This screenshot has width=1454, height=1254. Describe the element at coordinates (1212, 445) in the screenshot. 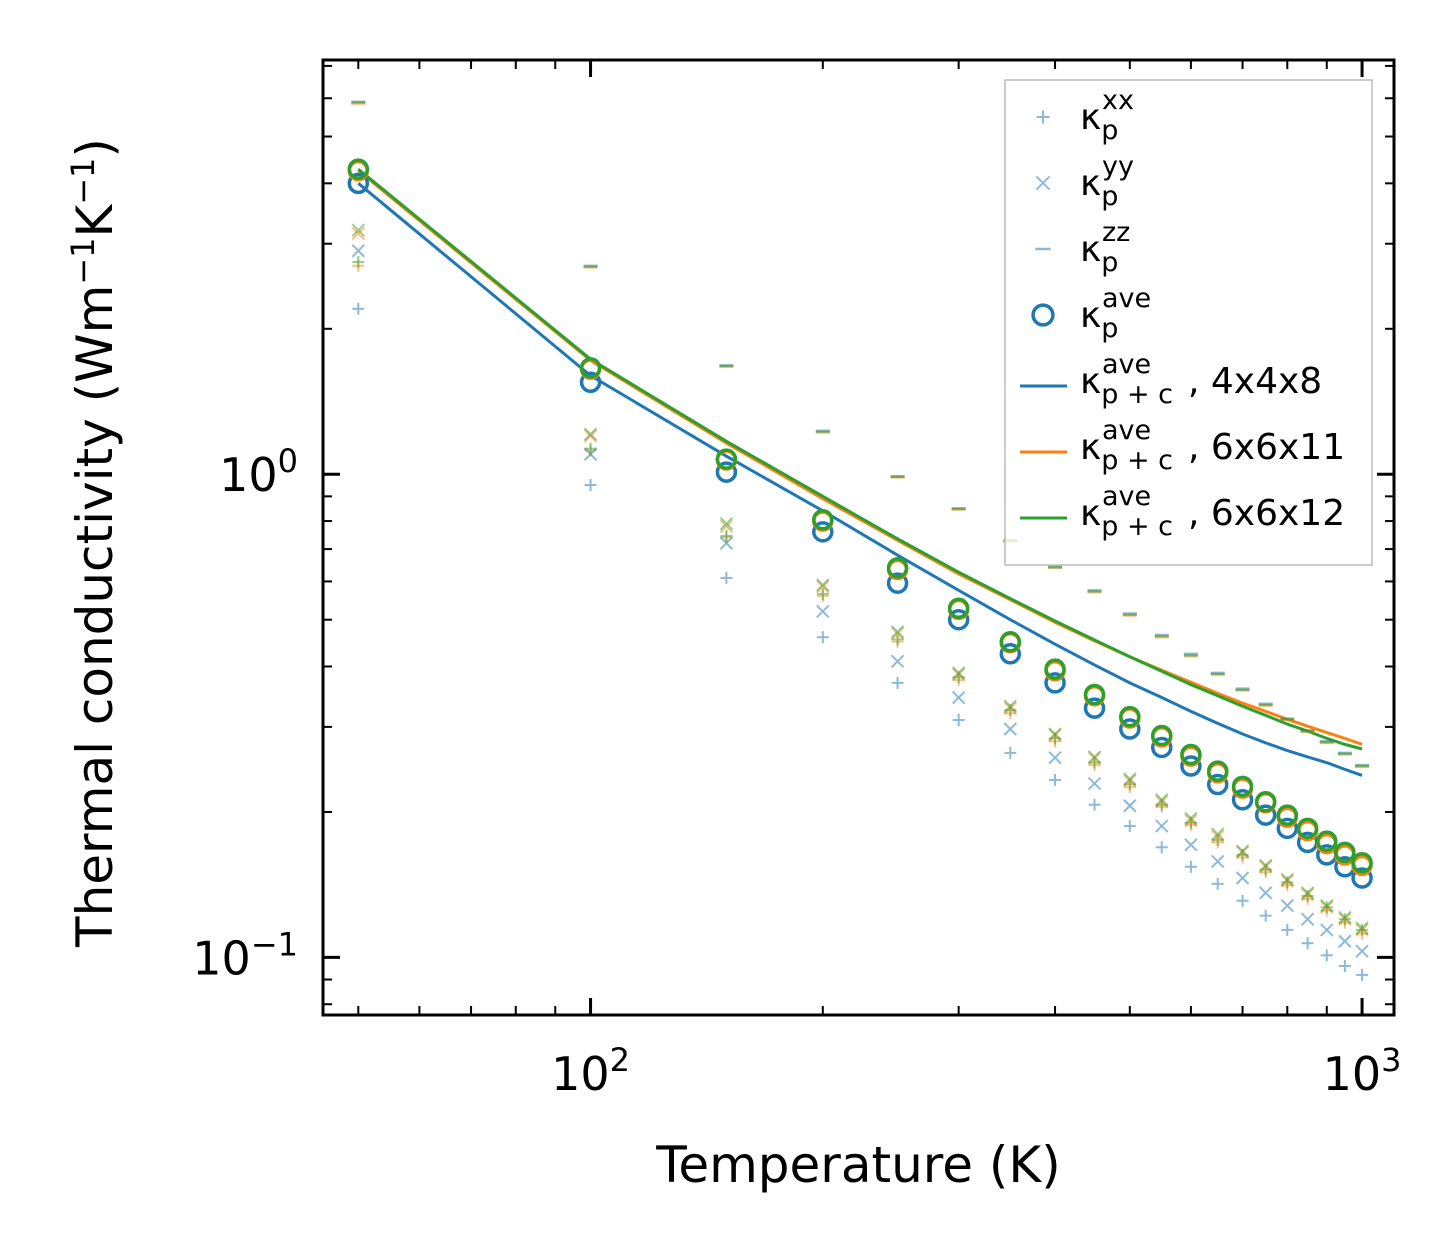

I see `legend-label: κp + cave, 6x6x11` at that location.